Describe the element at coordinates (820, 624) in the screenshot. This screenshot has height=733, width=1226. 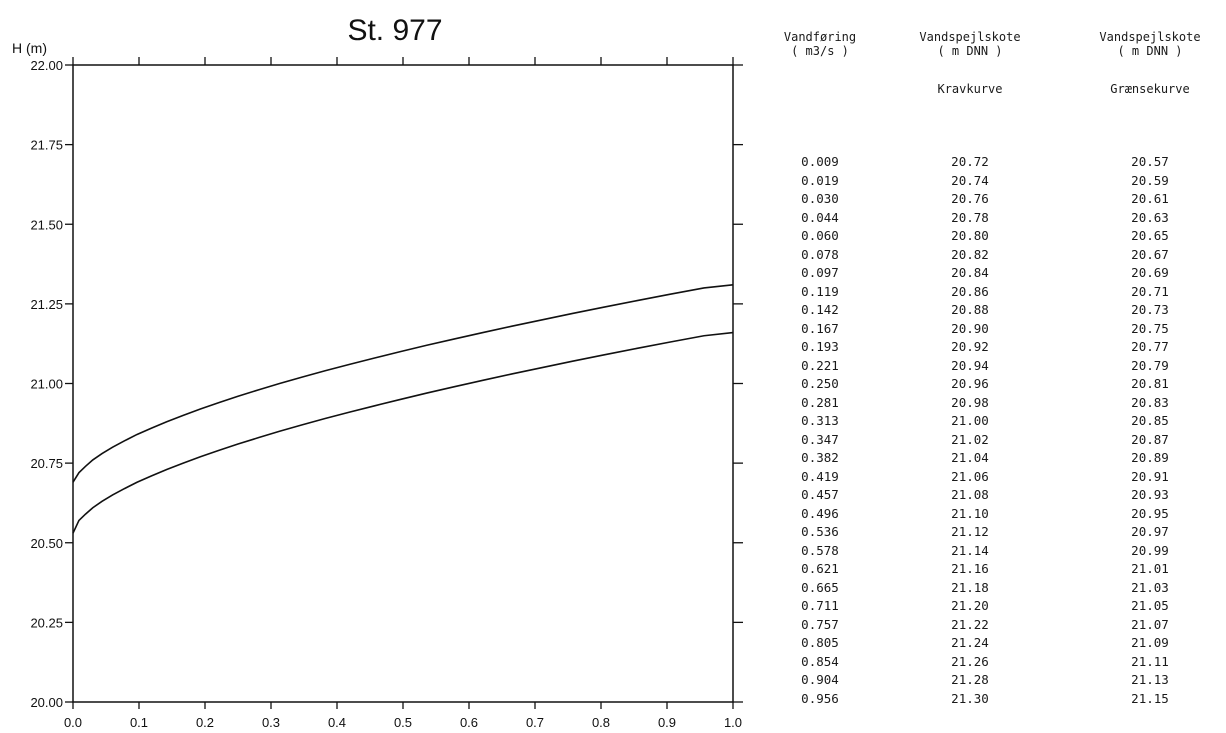
I see `flow-value: 0.757` at that location.